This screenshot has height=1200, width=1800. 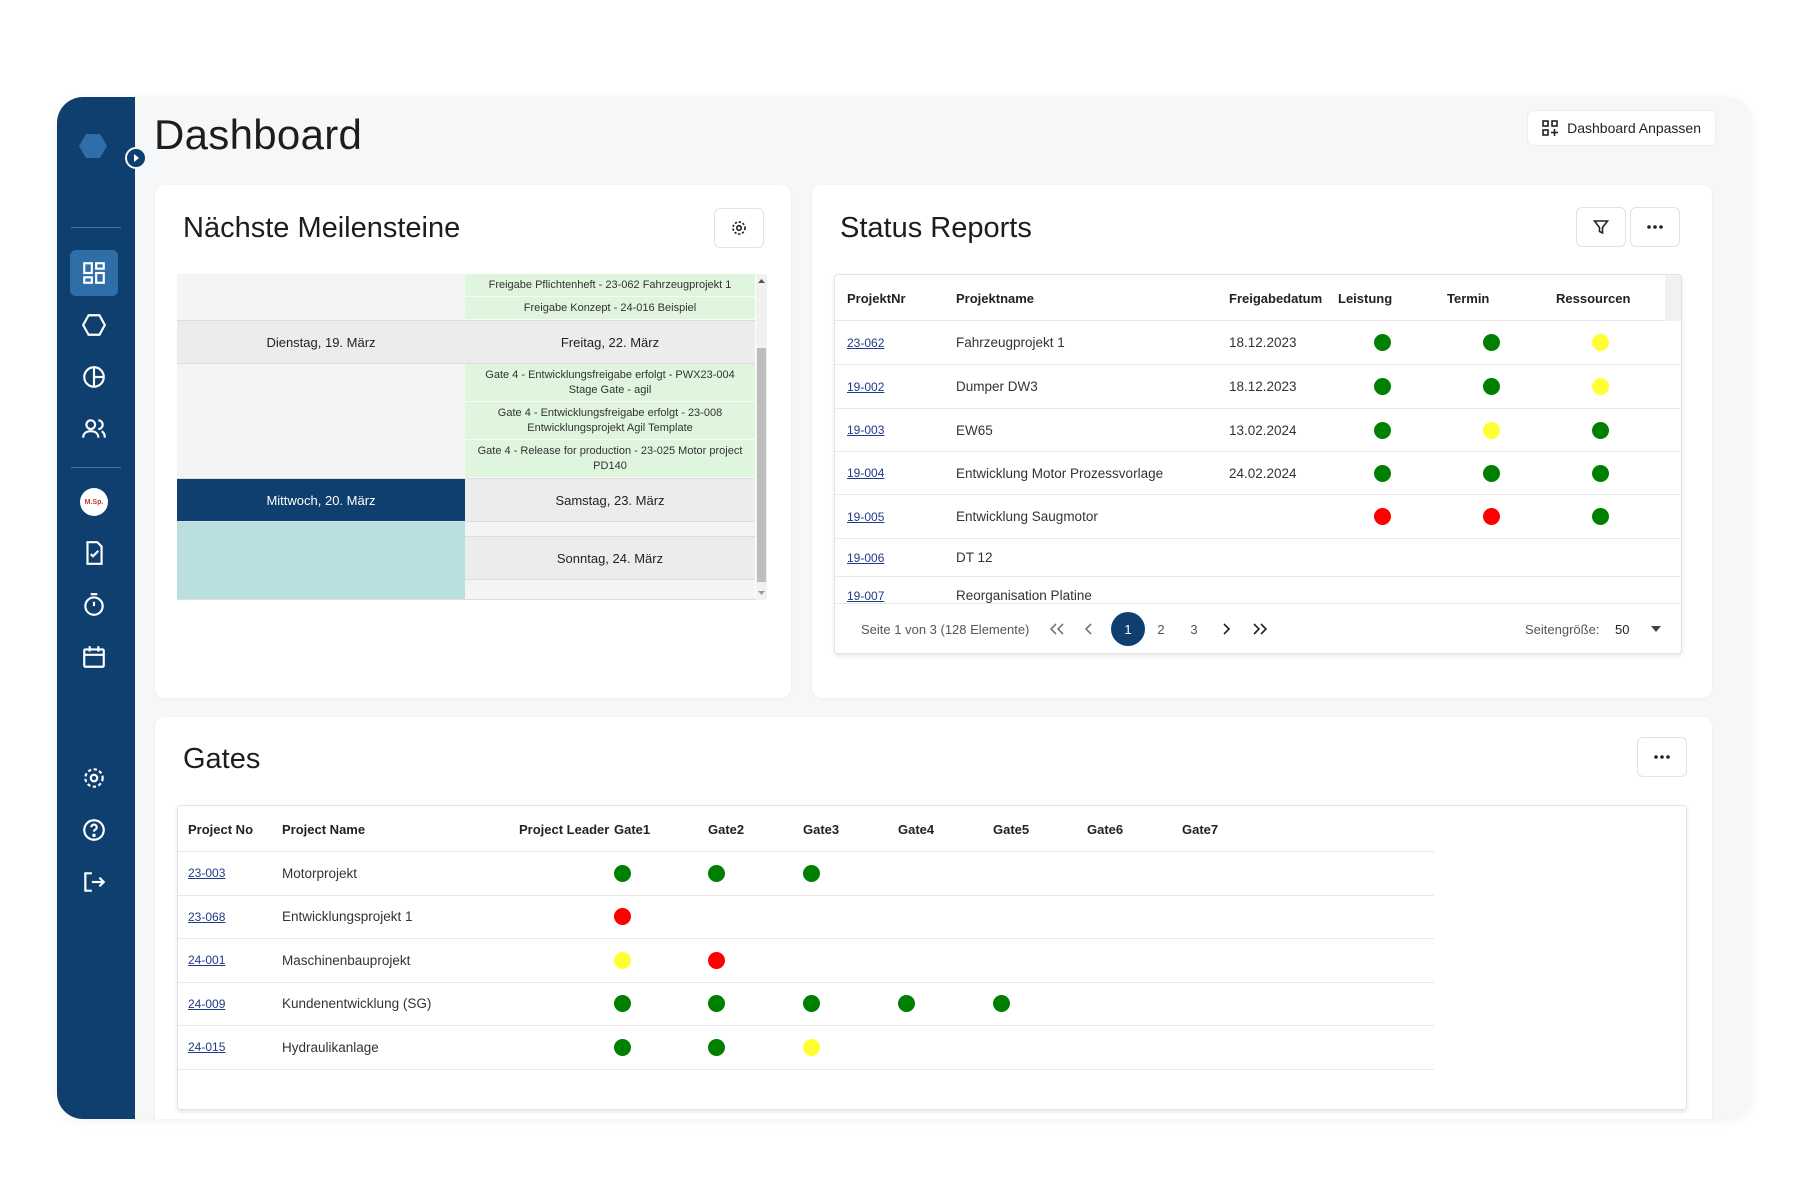 I want to click on sidebar-item-profile: M.Sp., so click(x=94, y=502).